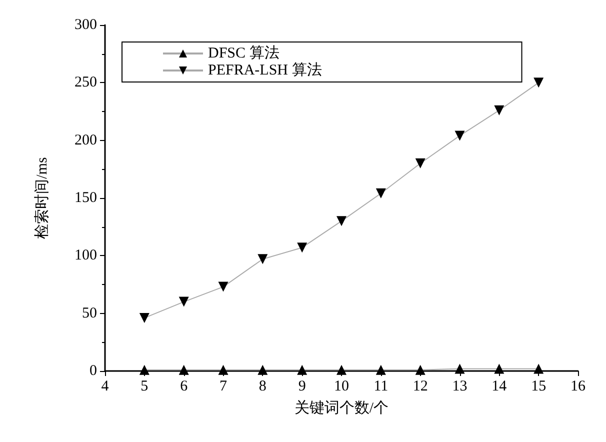  I want to click on y-tick-label: 150, so click(85, 198).